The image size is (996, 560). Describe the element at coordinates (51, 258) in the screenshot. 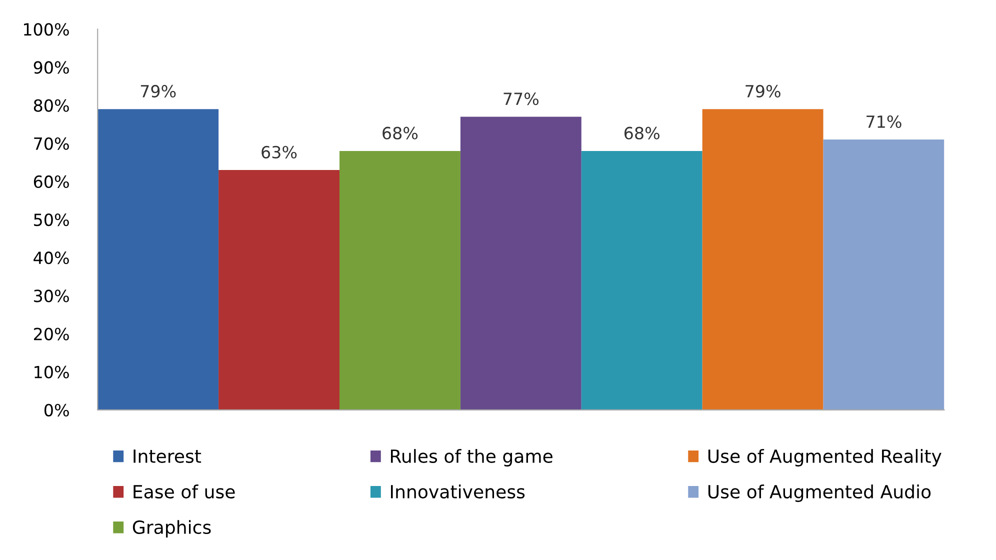

I see `y-tick-label: 40%` at that location.